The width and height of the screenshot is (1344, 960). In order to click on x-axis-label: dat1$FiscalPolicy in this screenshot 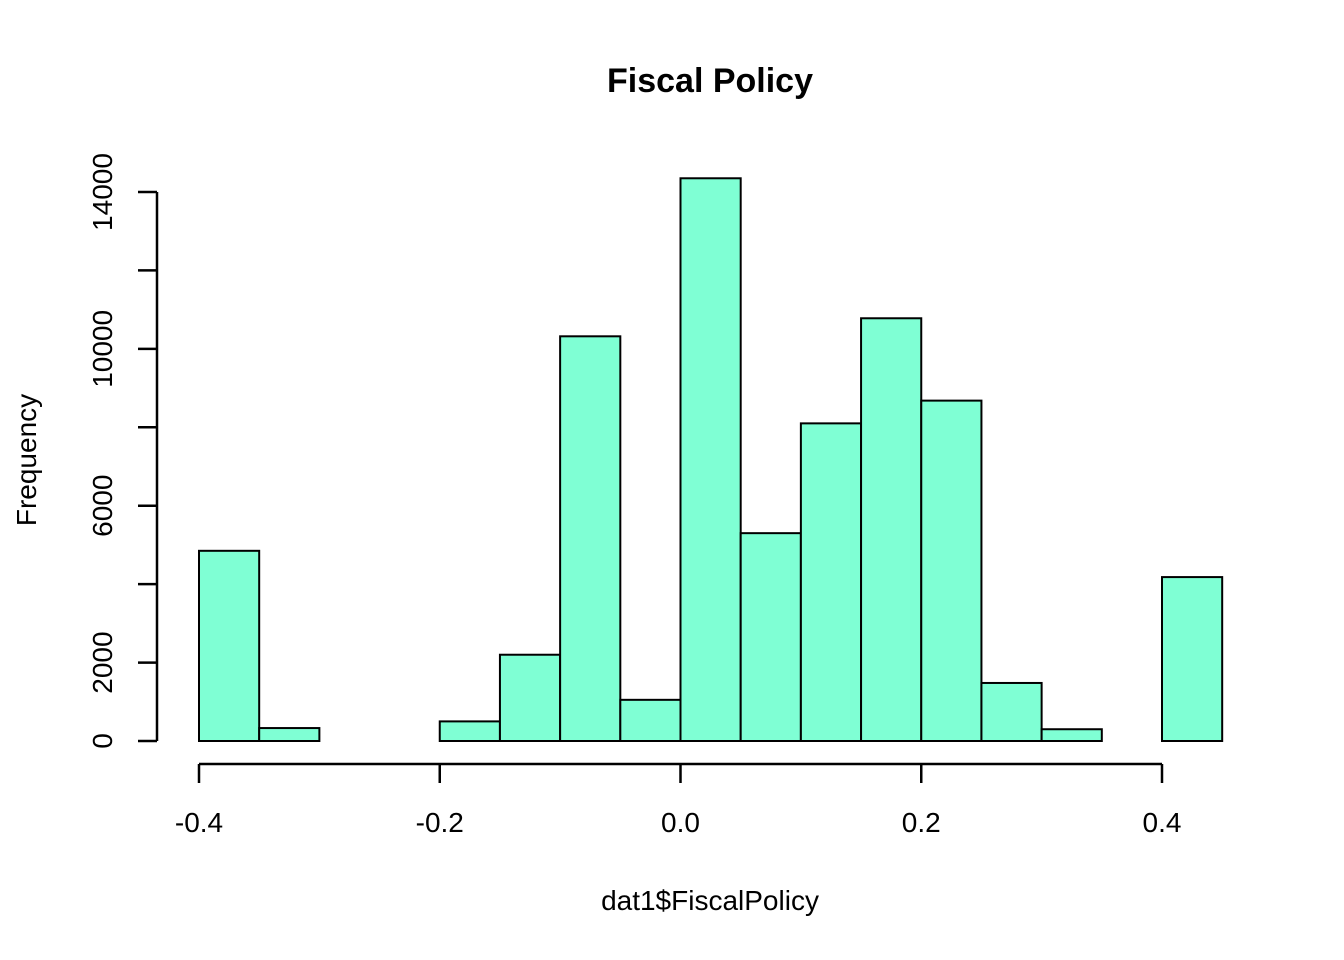, I will do `click(710, 900)`.